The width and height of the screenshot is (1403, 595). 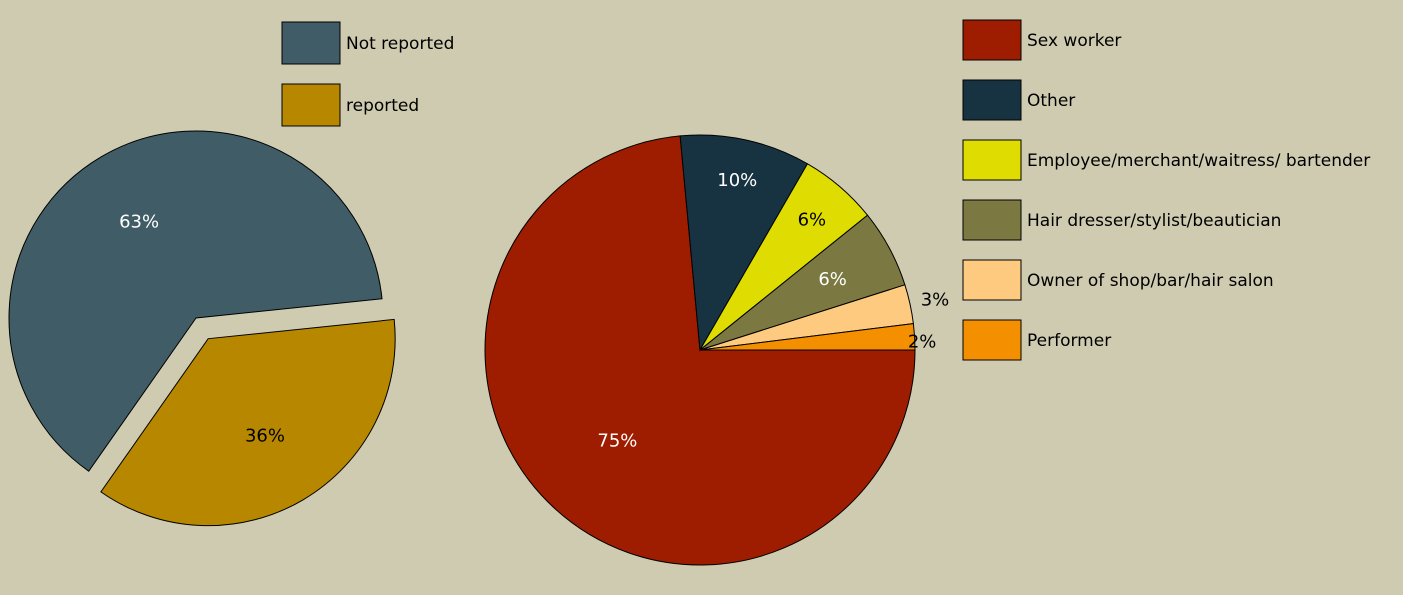 What do you see at coordinates (935, 299) in the screenshot?
I see `pie2-label-owner-of-shop-bar-hair-salon: 3%` at bounding box center [935, 299].